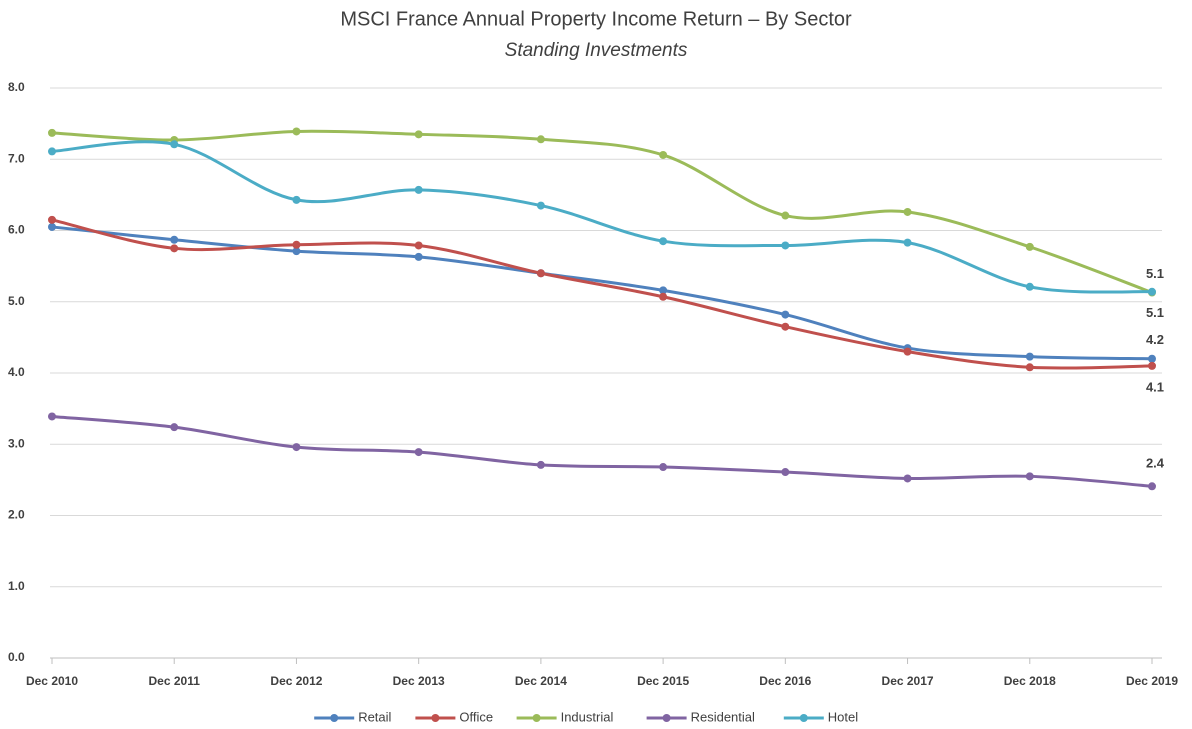 The width and height of the screenshot is (1192, 729). I want to click on series-line, so click(602, 451).